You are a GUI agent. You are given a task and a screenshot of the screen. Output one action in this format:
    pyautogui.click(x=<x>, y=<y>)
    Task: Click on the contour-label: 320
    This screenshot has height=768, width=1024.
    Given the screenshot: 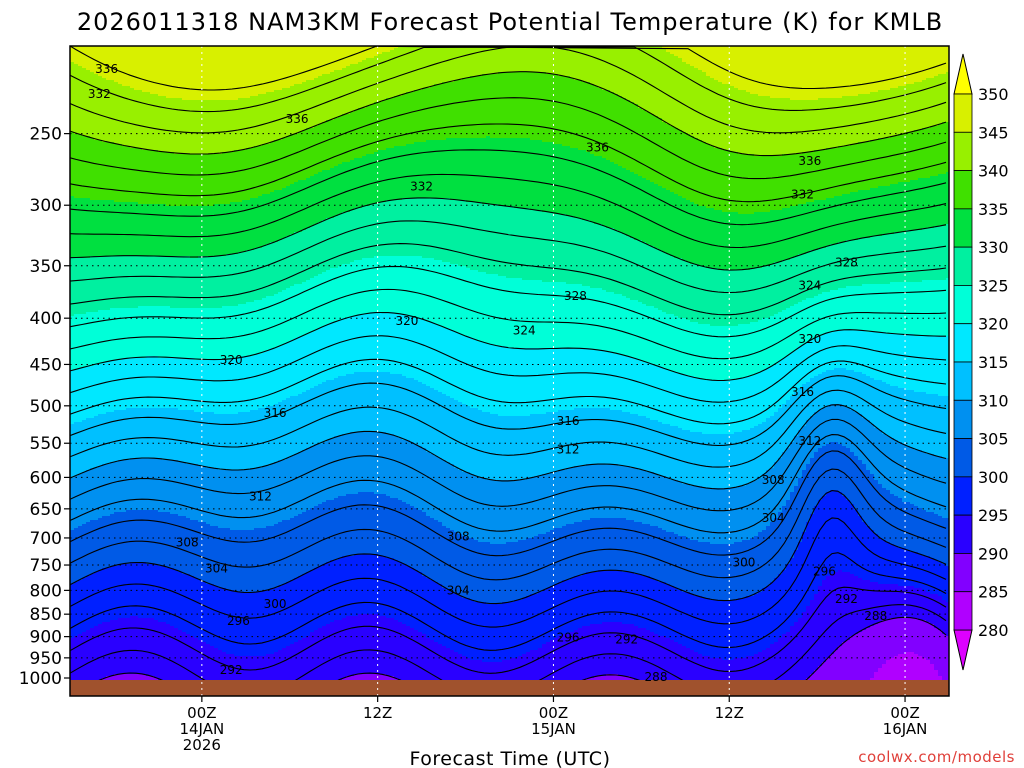 What is the action you would take?
    pyautogui.click(x=809, y=339)
    